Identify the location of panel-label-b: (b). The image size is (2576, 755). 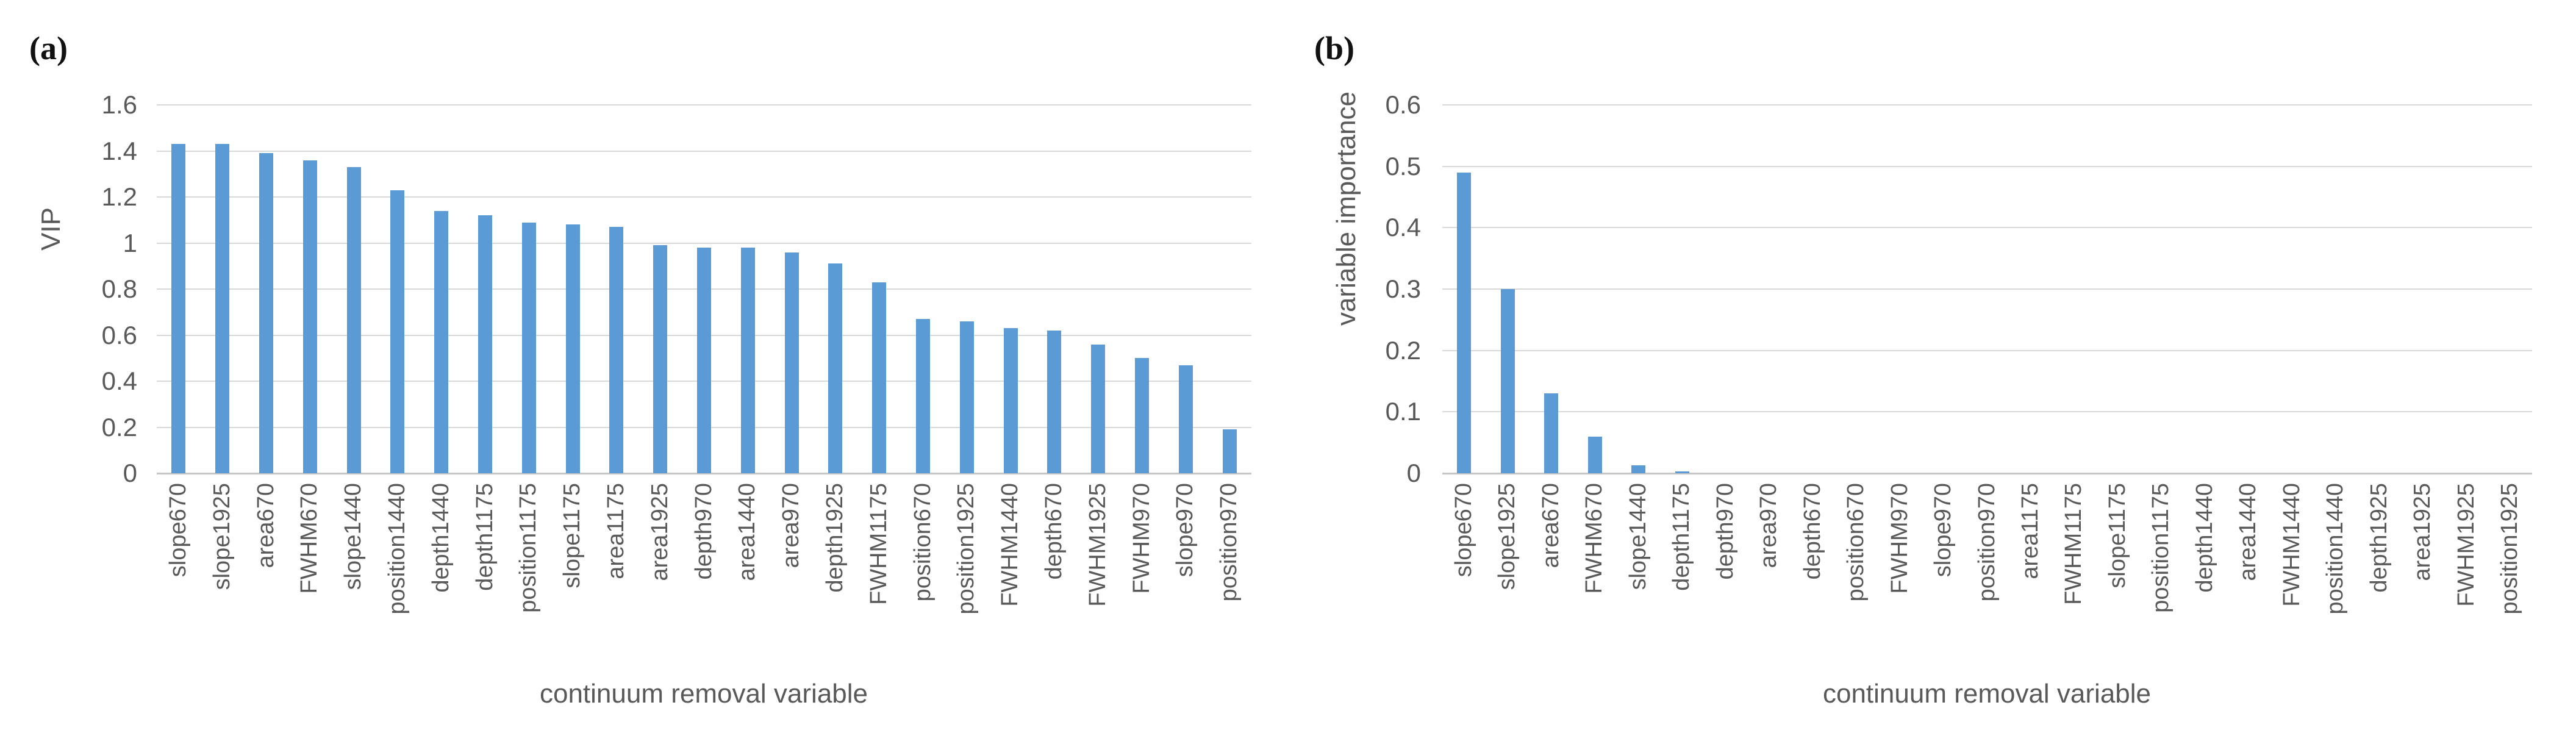
(1334, 48).